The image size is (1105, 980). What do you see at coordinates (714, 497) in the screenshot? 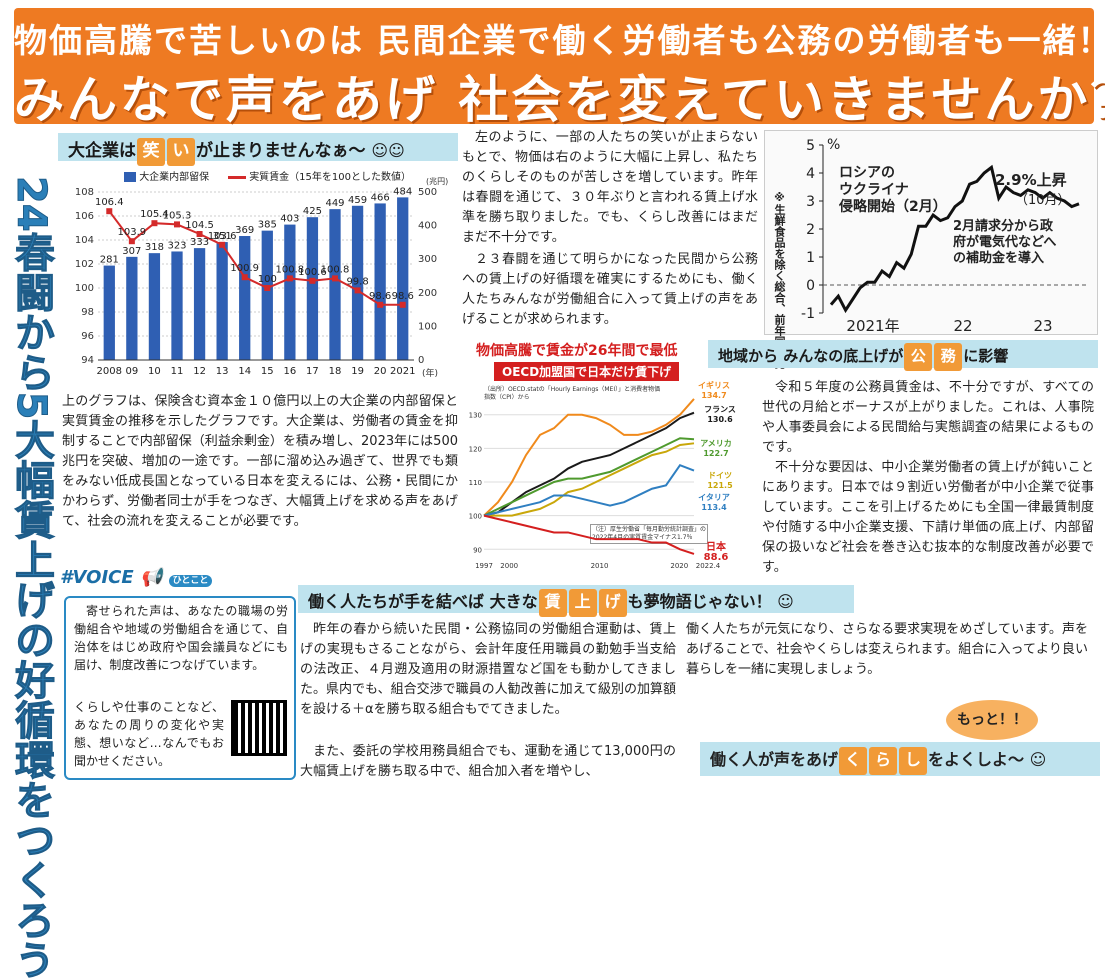
I see `series-name: イタリア` at bounding box center [714, 497].